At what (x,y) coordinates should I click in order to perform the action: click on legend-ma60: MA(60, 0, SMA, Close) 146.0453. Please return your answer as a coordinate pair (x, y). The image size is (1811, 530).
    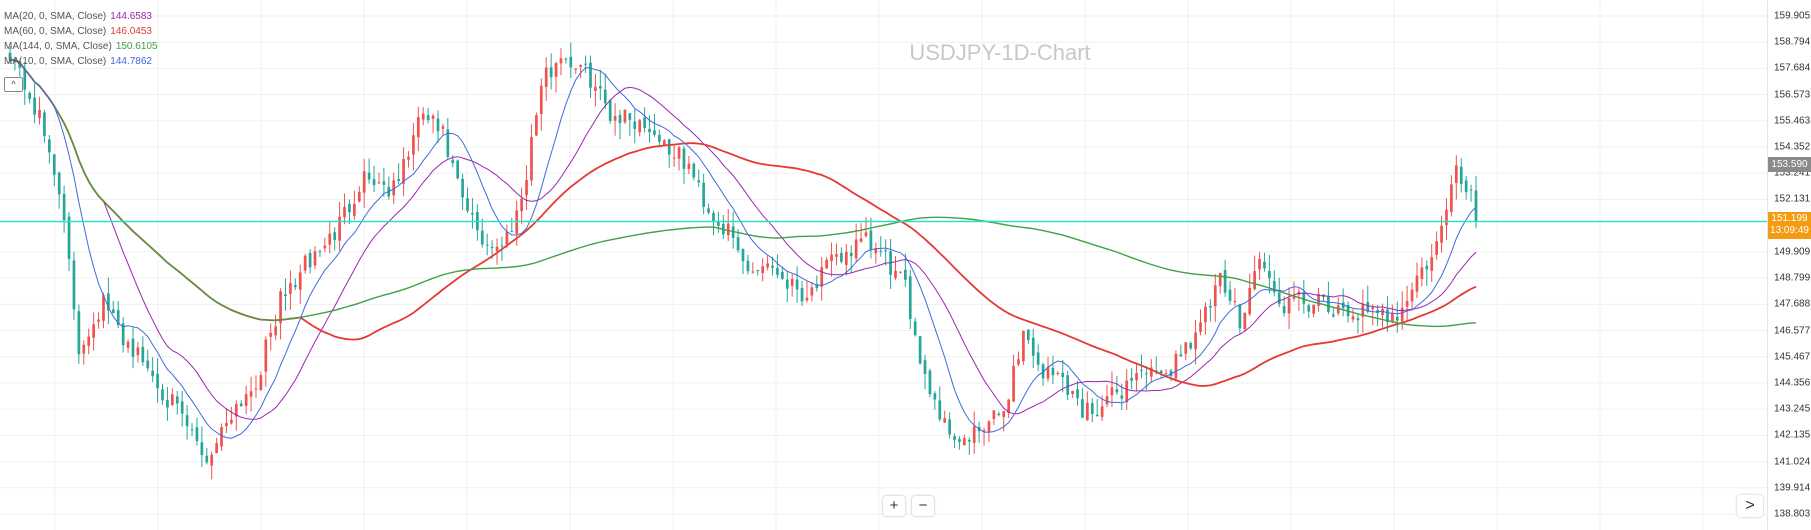
    Looking at the image, I should click on (81, 31).